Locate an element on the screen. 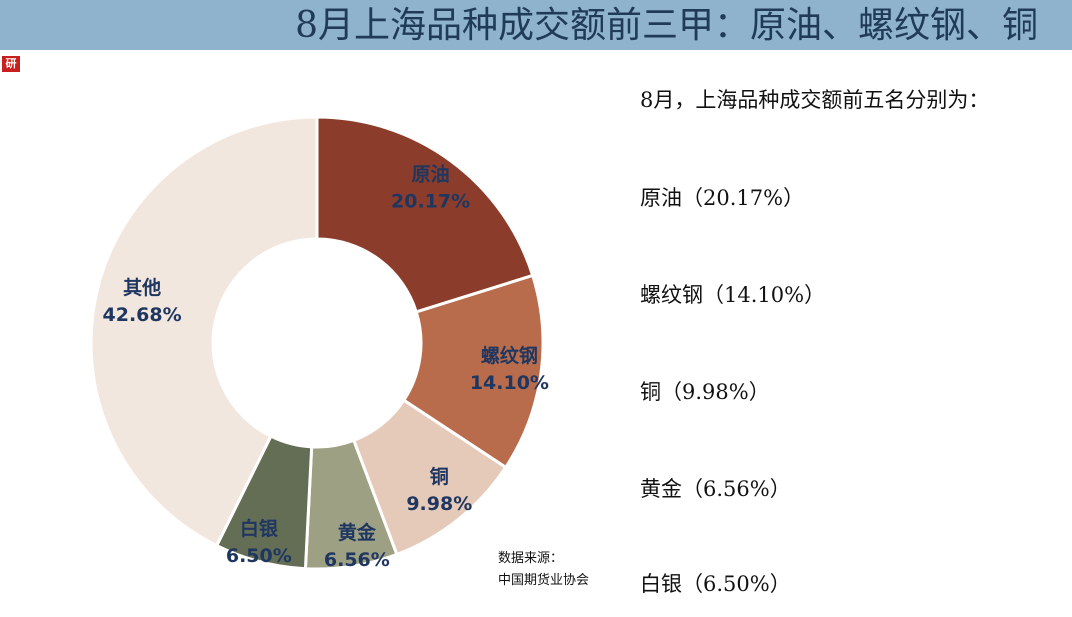  summary-intro: 8月，上海品种成交额前五名分别为： is located at coordinates (815, 100).